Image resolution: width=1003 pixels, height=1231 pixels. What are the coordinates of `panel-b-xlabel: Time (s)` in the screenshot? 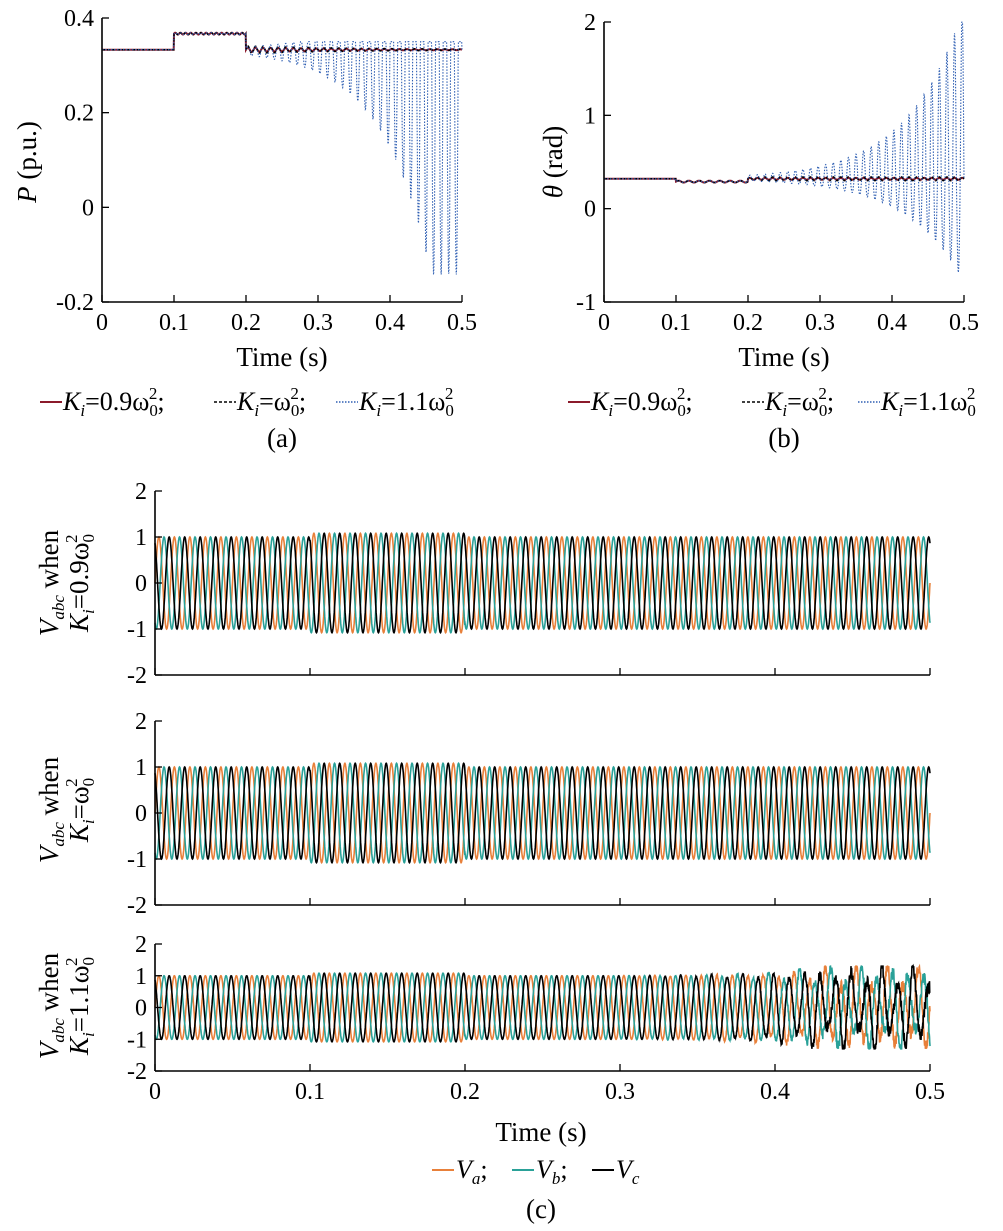 It's located at (783, 357).